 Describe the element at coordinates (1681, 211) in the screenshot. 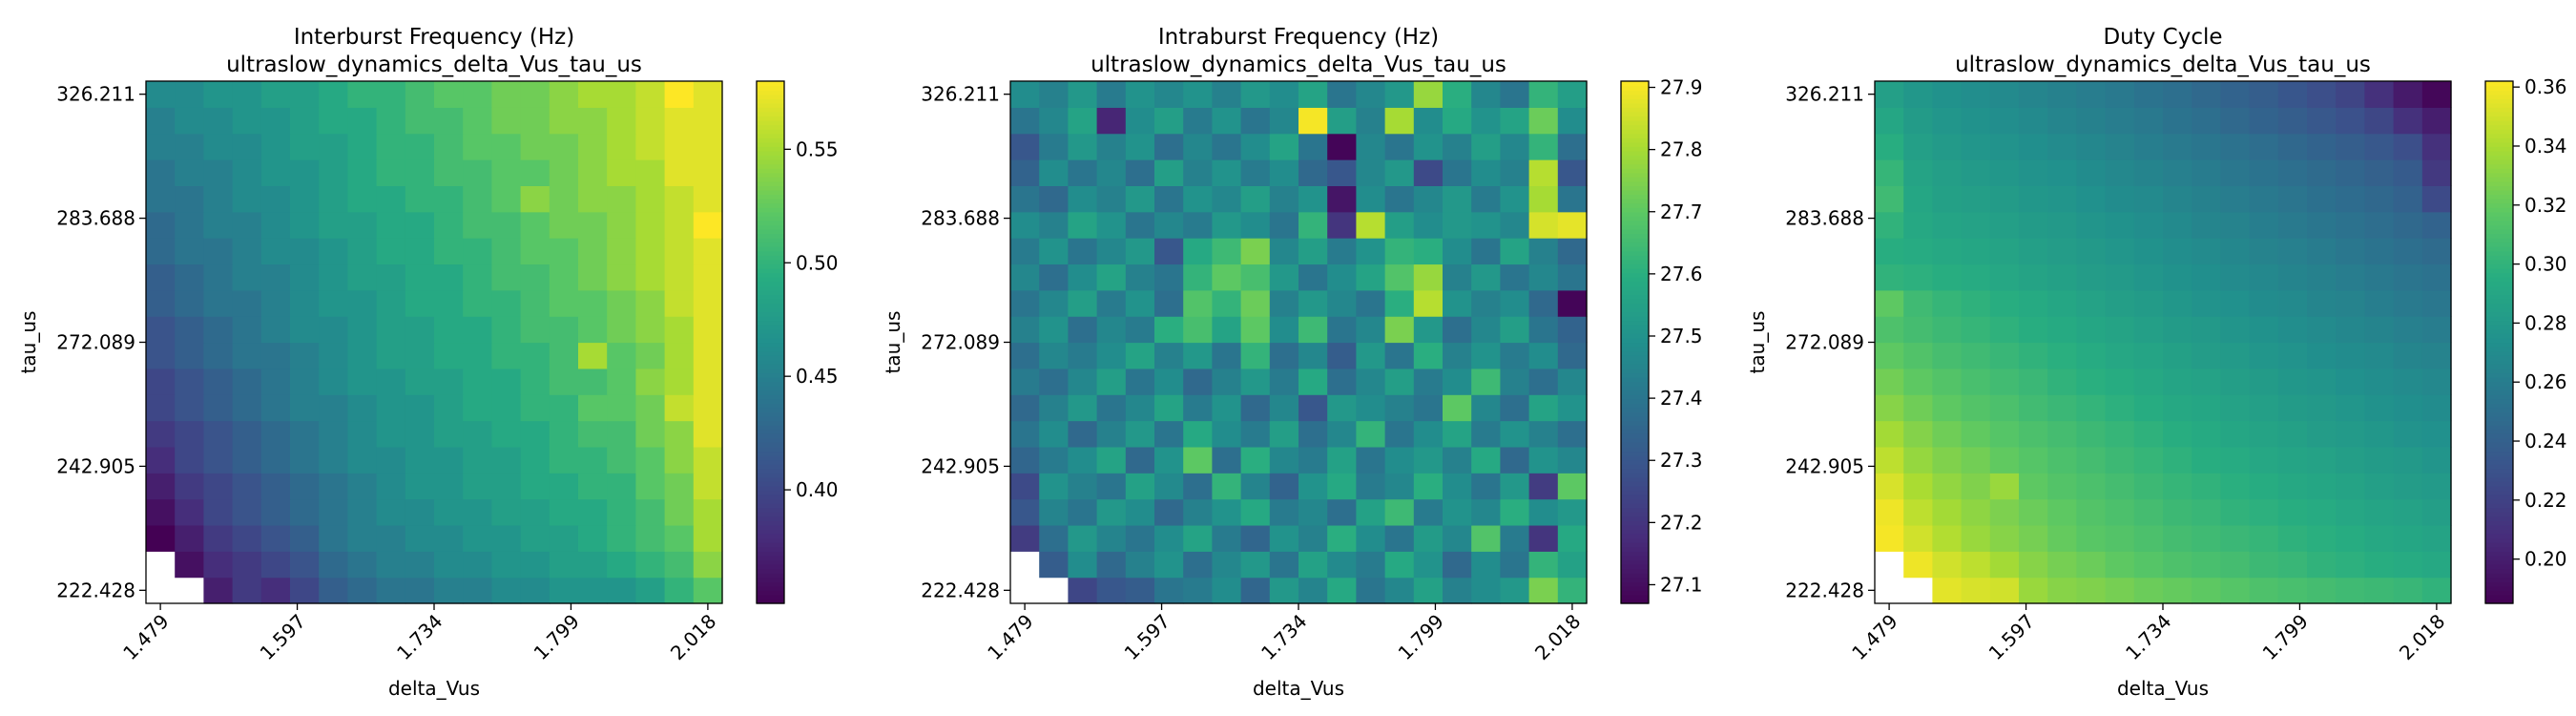

I see `colorbar-tick-label: 27.7` at that location.